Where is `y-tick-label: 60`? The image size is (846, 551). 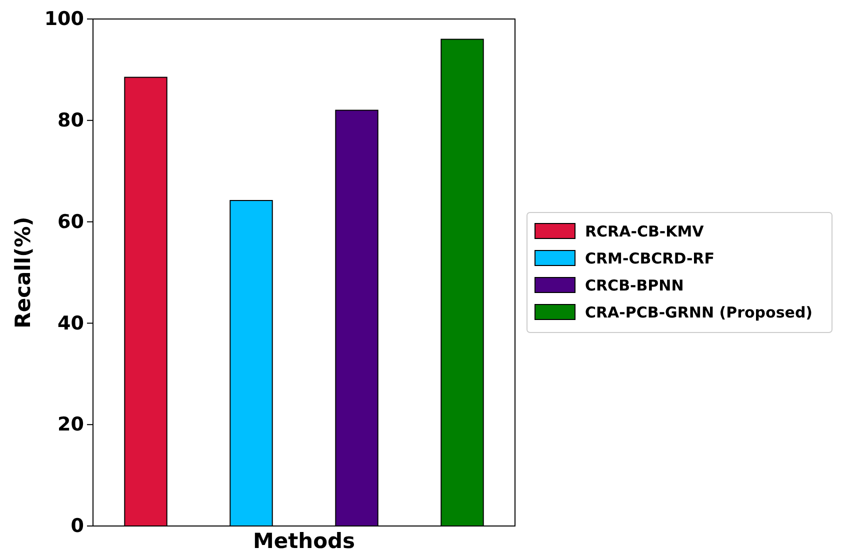 y-tick-label: 60 is located at coordinates (71, 221).